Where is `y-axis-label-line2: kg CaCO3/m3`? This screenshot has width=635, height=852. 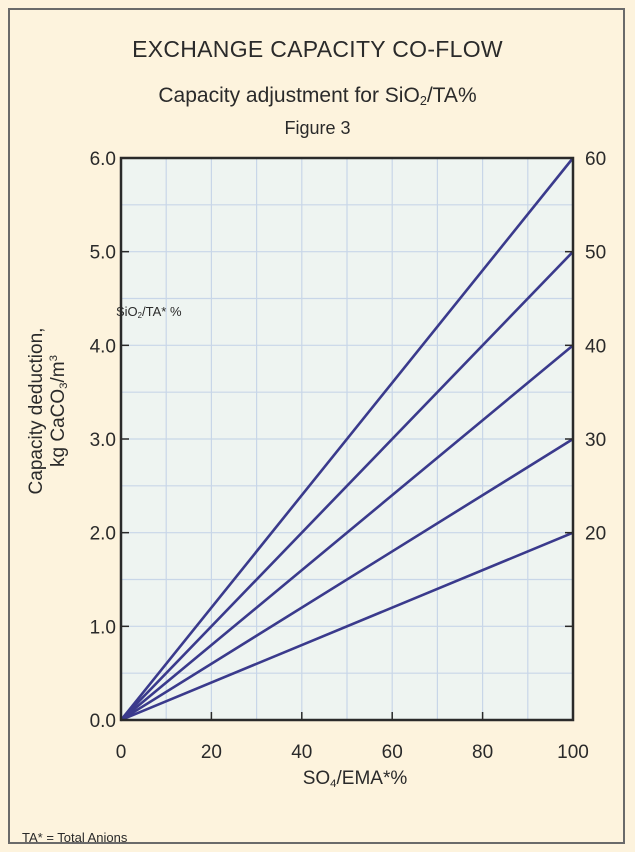 y-axis-label-line2: kg CaCO3/m3 is located at coordinates (59, 411).